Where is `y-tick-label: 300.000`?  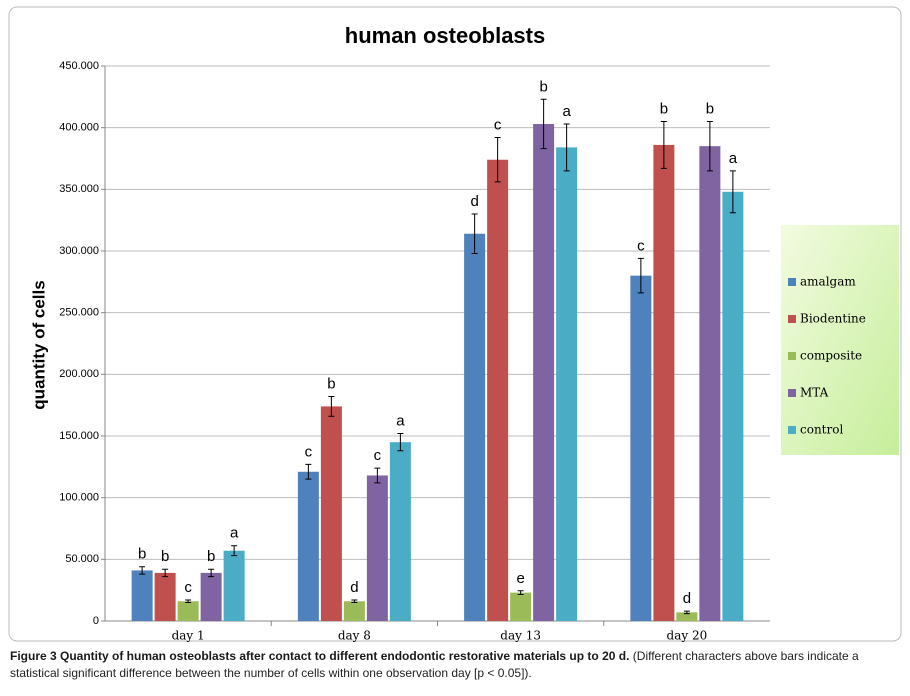
y-tick-label: 300.000 is located at coordinates (79, 251).